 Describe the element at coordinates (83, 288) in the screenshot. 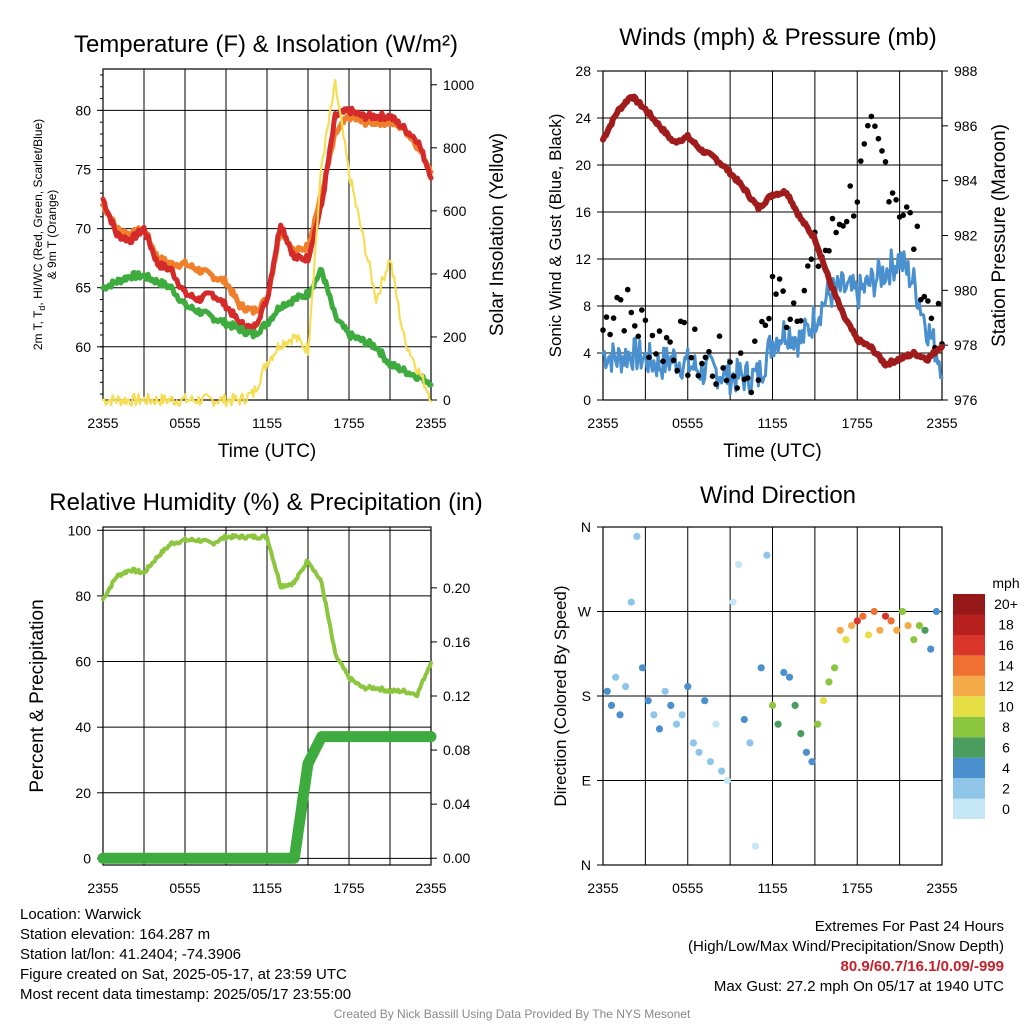

I see `y-tick-label: 65` at that location.